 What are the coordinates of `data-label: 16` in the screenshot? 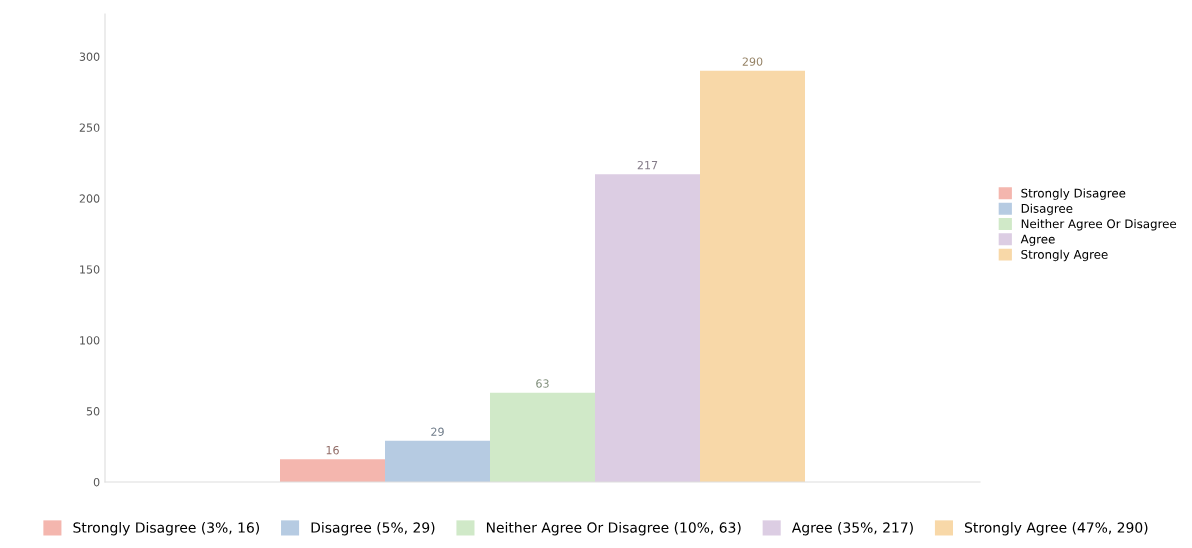 It's located at (332, 450).